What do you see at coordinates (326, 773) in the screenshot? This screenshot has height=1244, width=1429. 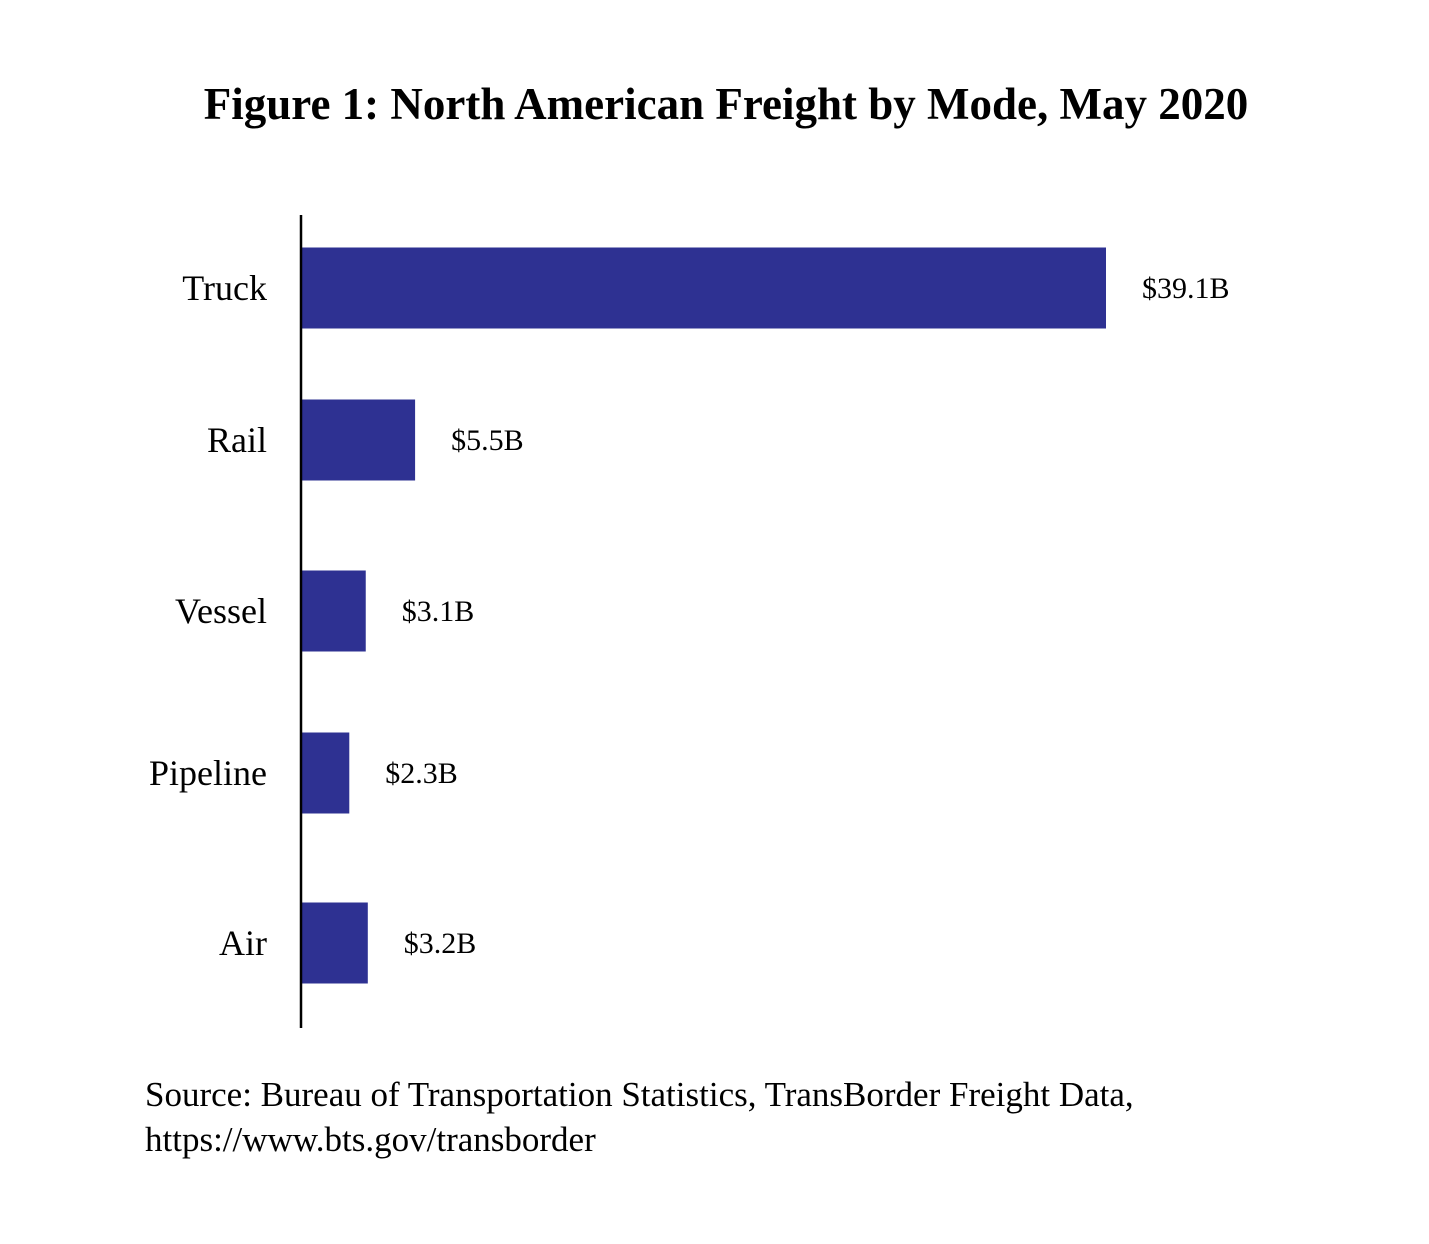 I see `bar-pipeline` at bounding box center [326, 773].